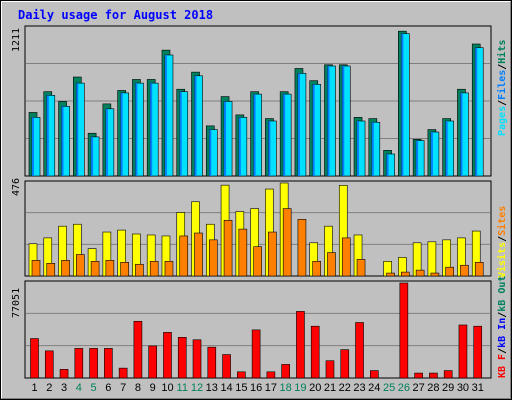 This screenshot has width=512, height=400. What do you see at coordinates (478, 388) in the screenshot?
I see `day-label-31: 31` at bounding box center [478, 388].